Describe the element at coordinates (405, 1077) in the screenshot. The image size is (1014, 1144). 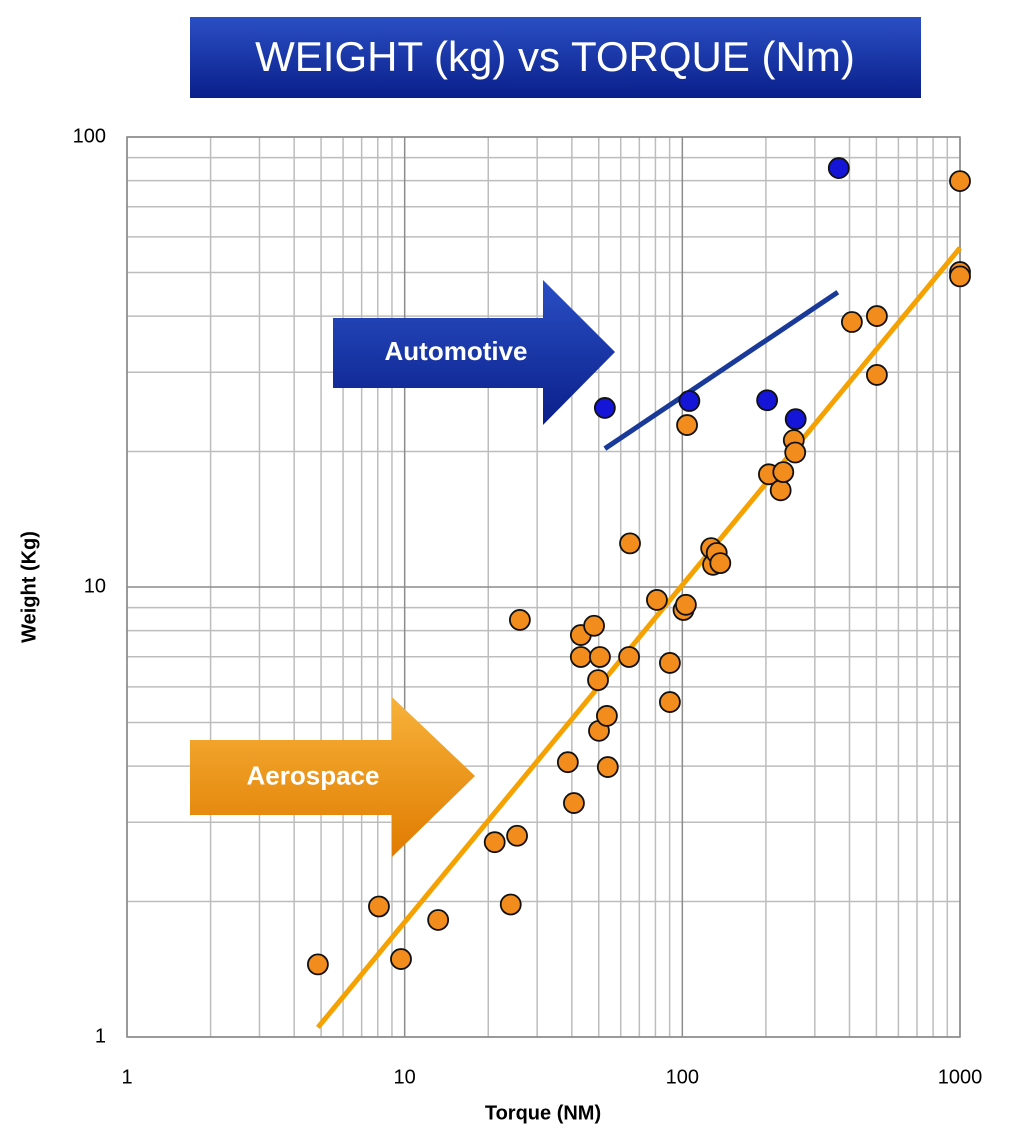
I see `x-tick-label: 10` at that location.